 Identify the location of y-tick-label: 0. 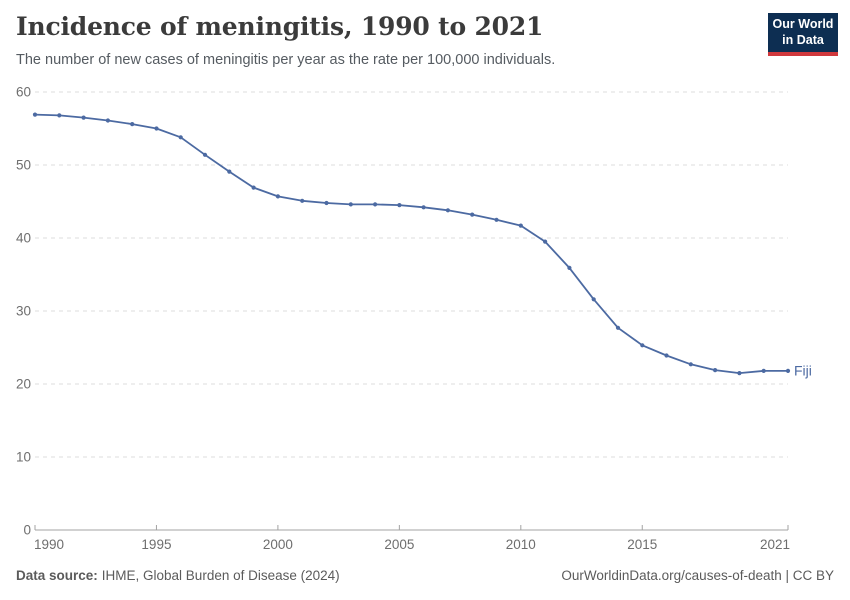
(27, 530).